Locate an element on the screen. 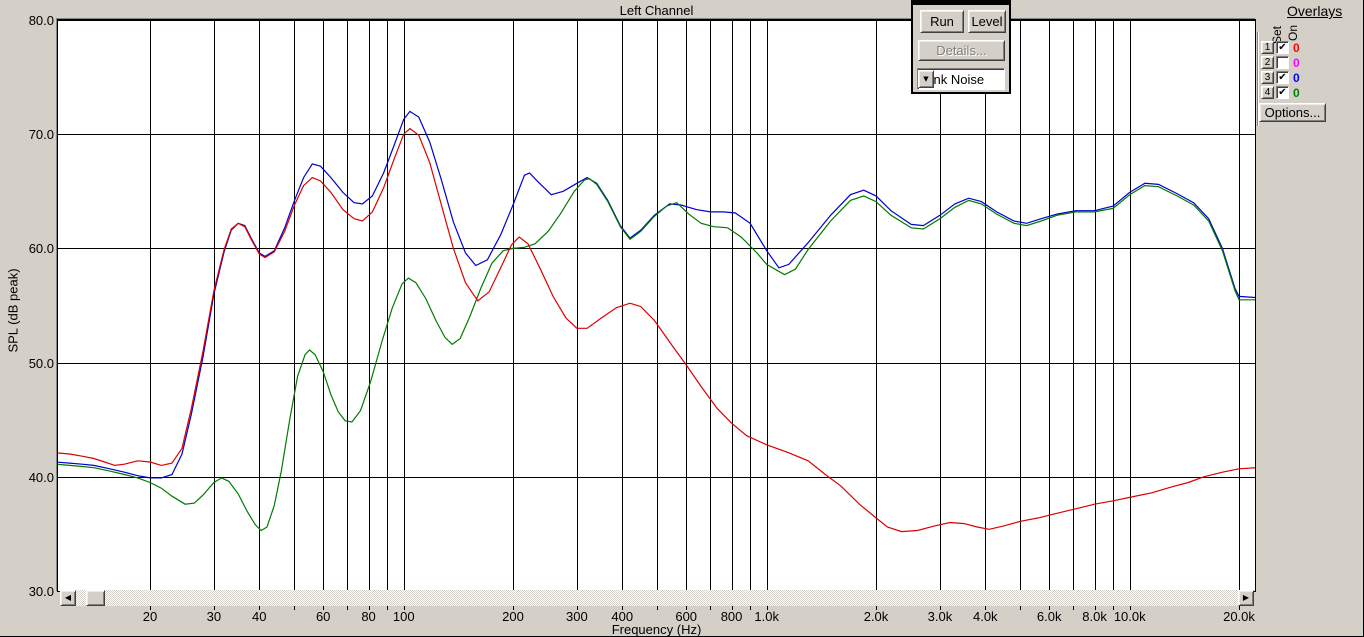  x-tick-label: 20 is located at coordinates (150, 616).